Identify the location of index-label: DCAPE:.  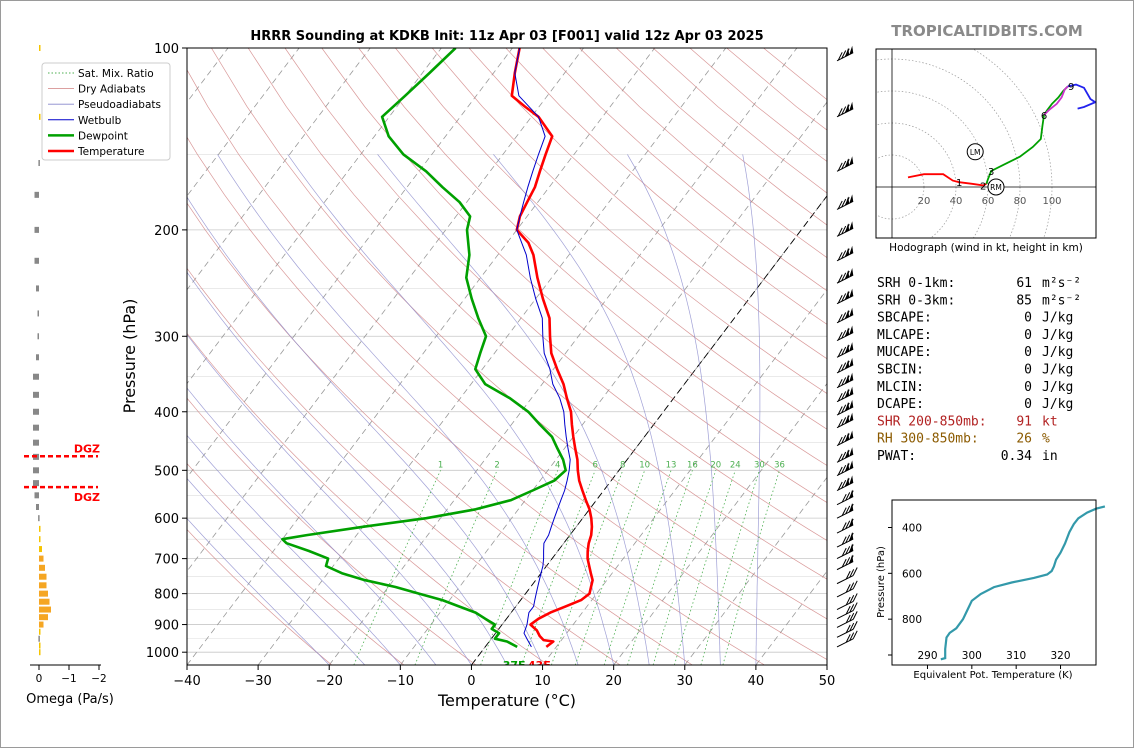
(900, 404).